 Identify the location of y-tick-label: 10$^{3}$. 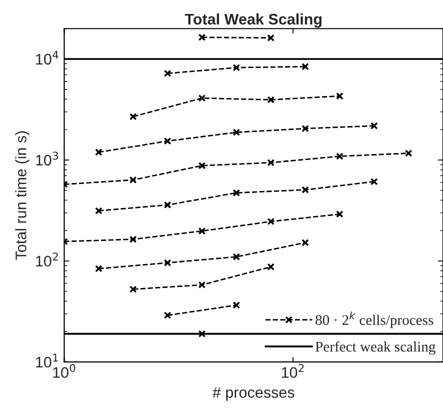
(47, 159).